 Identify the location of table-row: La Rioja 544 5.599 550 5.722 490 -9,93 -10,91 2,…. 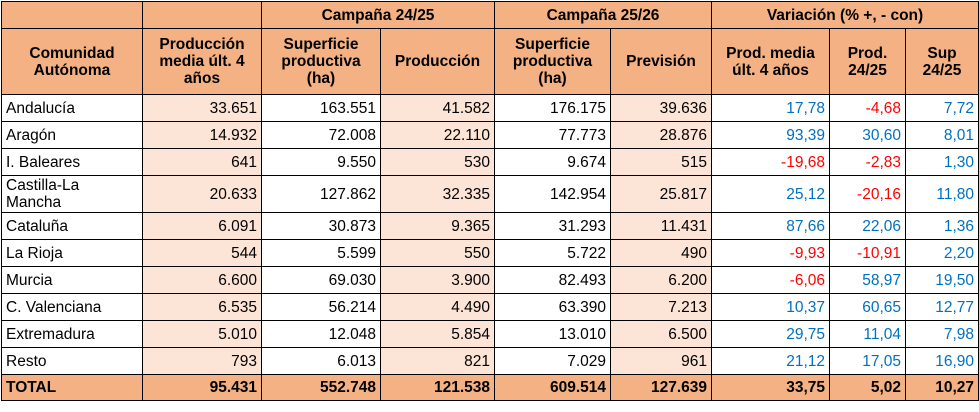
(490, 253).